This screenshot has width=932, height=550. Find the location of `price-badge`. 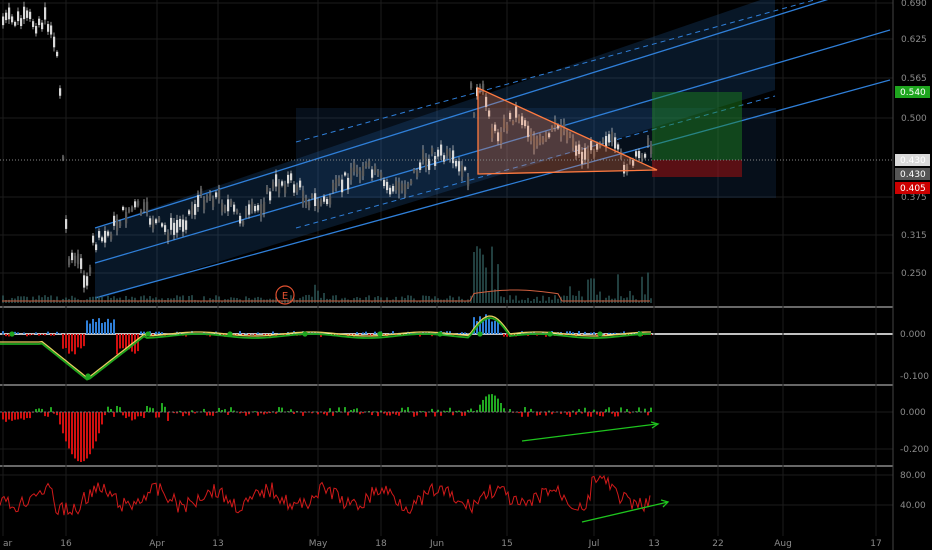

price-badge is located at coordinates (912, 92).